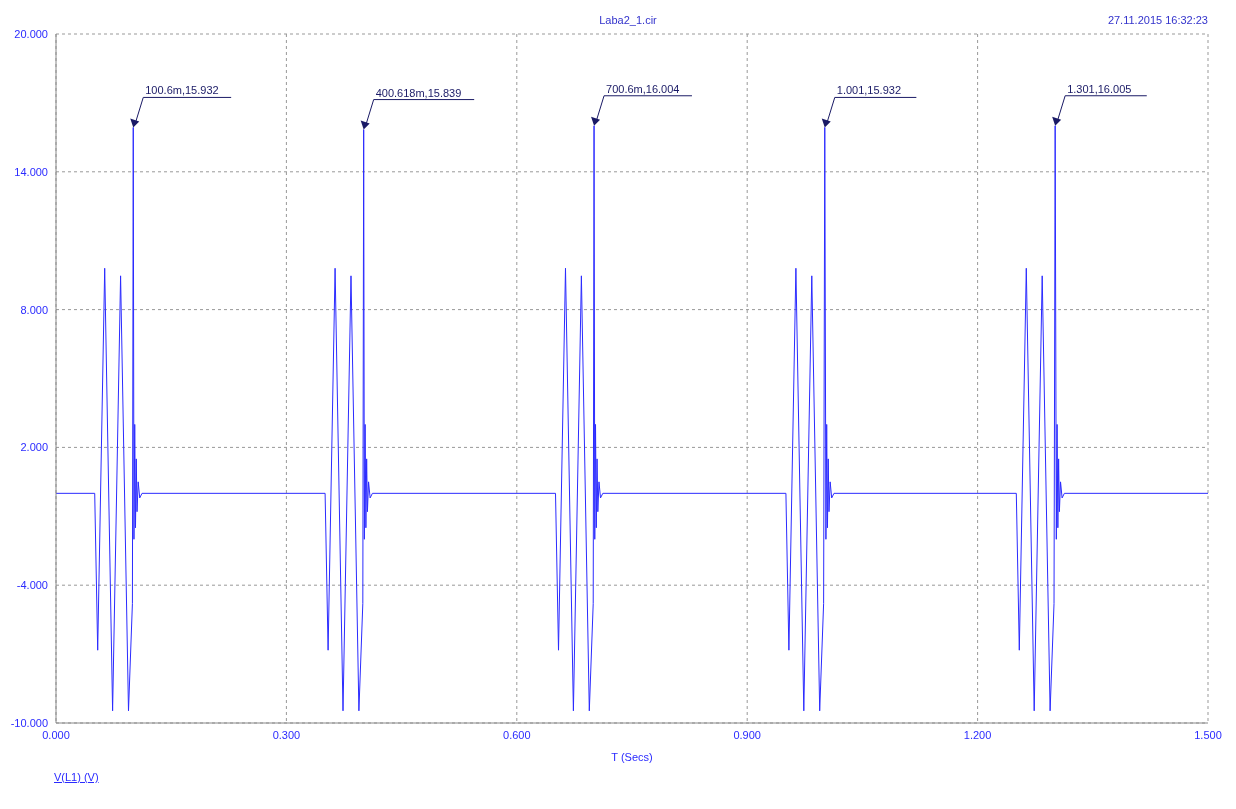 This screenshot has width=1236, height=809. Describe the element at coordinates (1208, 734) in the screenshot. I see `x-tick-label: 1.500` at that location.